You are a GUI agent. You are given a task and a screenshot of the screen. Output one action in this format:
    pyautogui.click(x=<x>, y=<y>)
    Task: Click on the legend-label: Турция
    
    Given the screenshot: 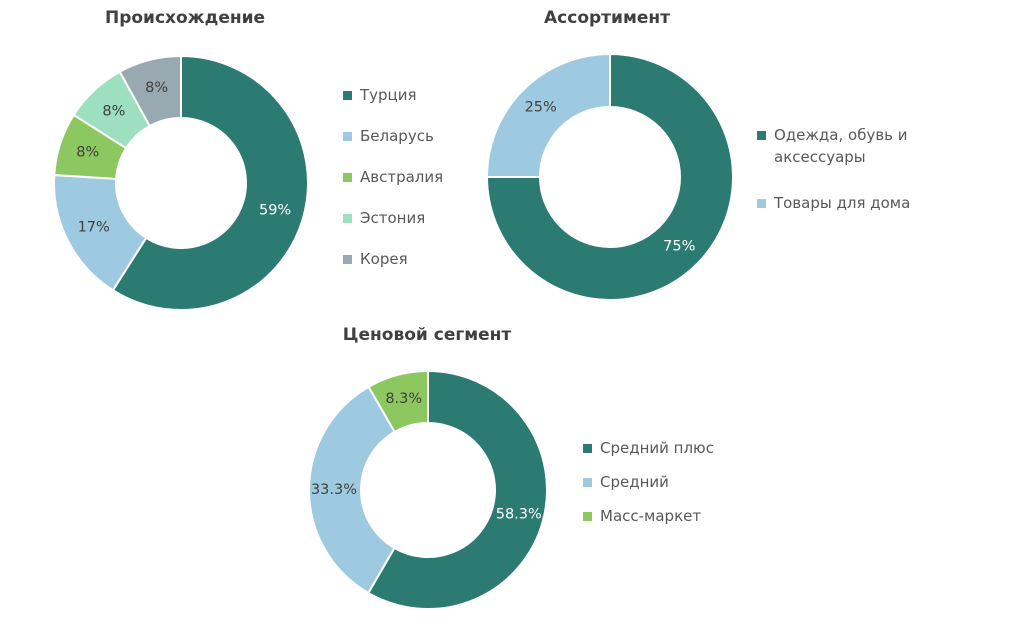 What is the action you would take?
    pyautogui.click(x=388, y=95)
    